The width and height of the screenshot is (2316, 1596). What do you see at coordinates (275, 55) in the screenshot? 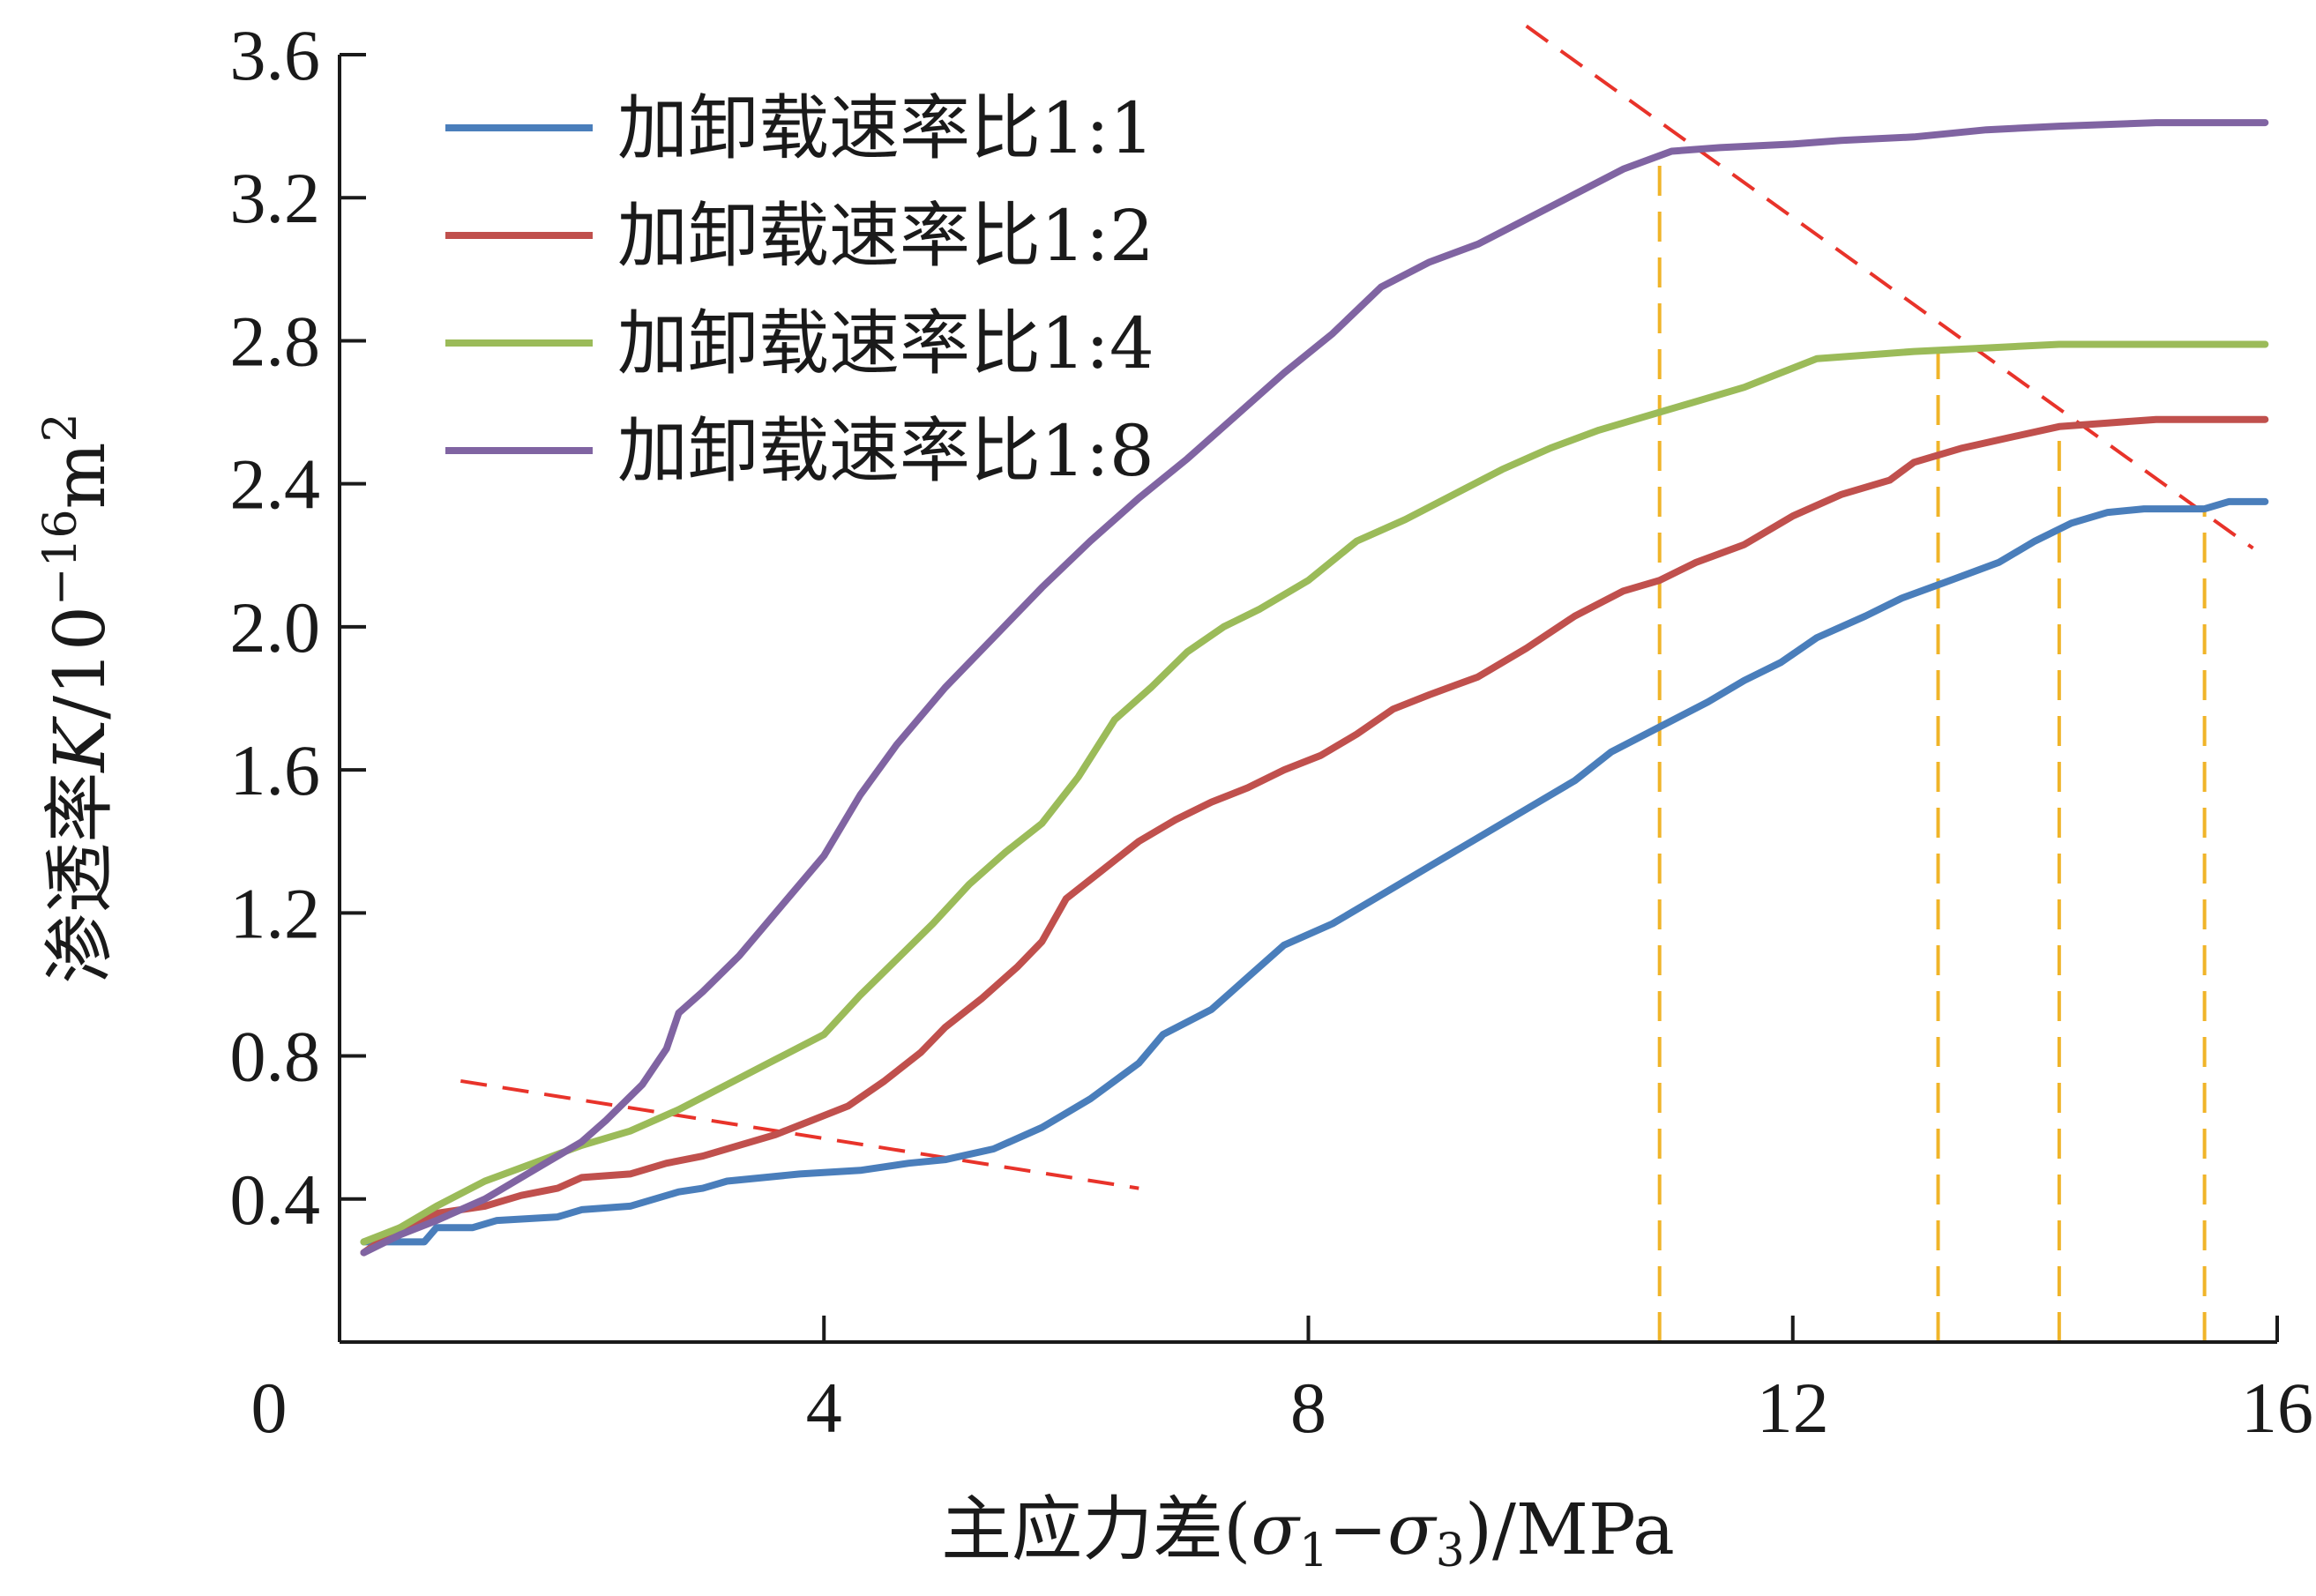
I see `y-tick-label-9: 3.6` at bounding box center [275, 55].